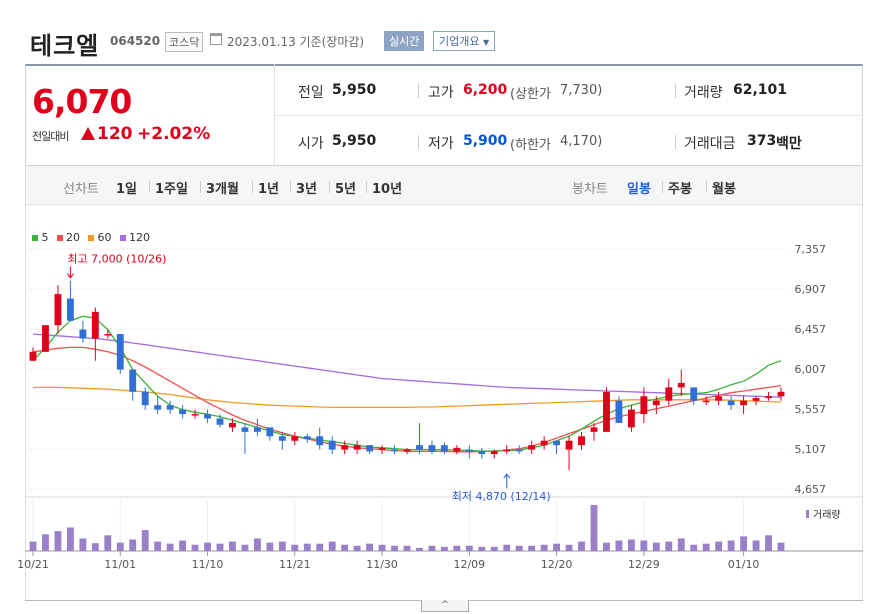 The height and width of the screenshot is (614, 871). What do you see at coordinates (811, 369) in the screenshot?
I see `y-tick-label: 6,007` at bounding box center [811, 369].